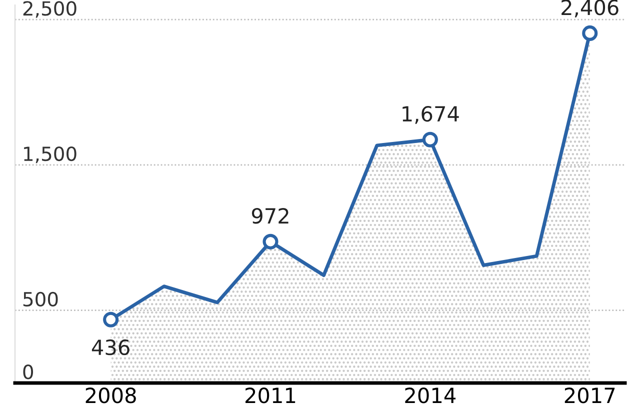 This screenshot has height=417, width=634. Describe the element at coordinates (49, 9) in the screenshot. I see `y-tick-label: 2,500` at that location.